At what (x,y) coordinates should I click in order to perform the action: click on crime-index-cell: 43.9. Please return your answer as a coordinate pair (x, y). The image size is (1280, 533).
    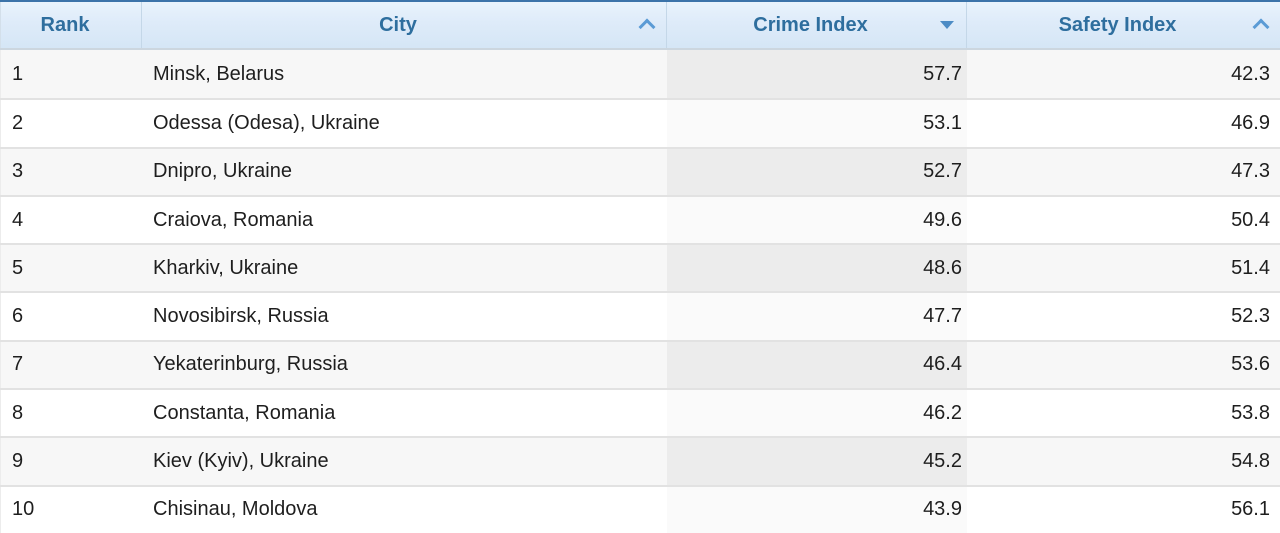
    Looking at the image, I should click on (817, 509).